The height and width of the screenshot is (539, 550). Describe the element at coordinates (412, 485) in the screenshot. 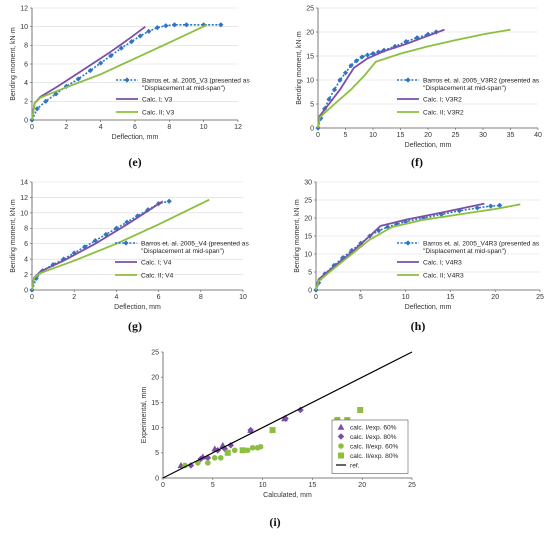

I see `x-tick-label: 25` at that location.